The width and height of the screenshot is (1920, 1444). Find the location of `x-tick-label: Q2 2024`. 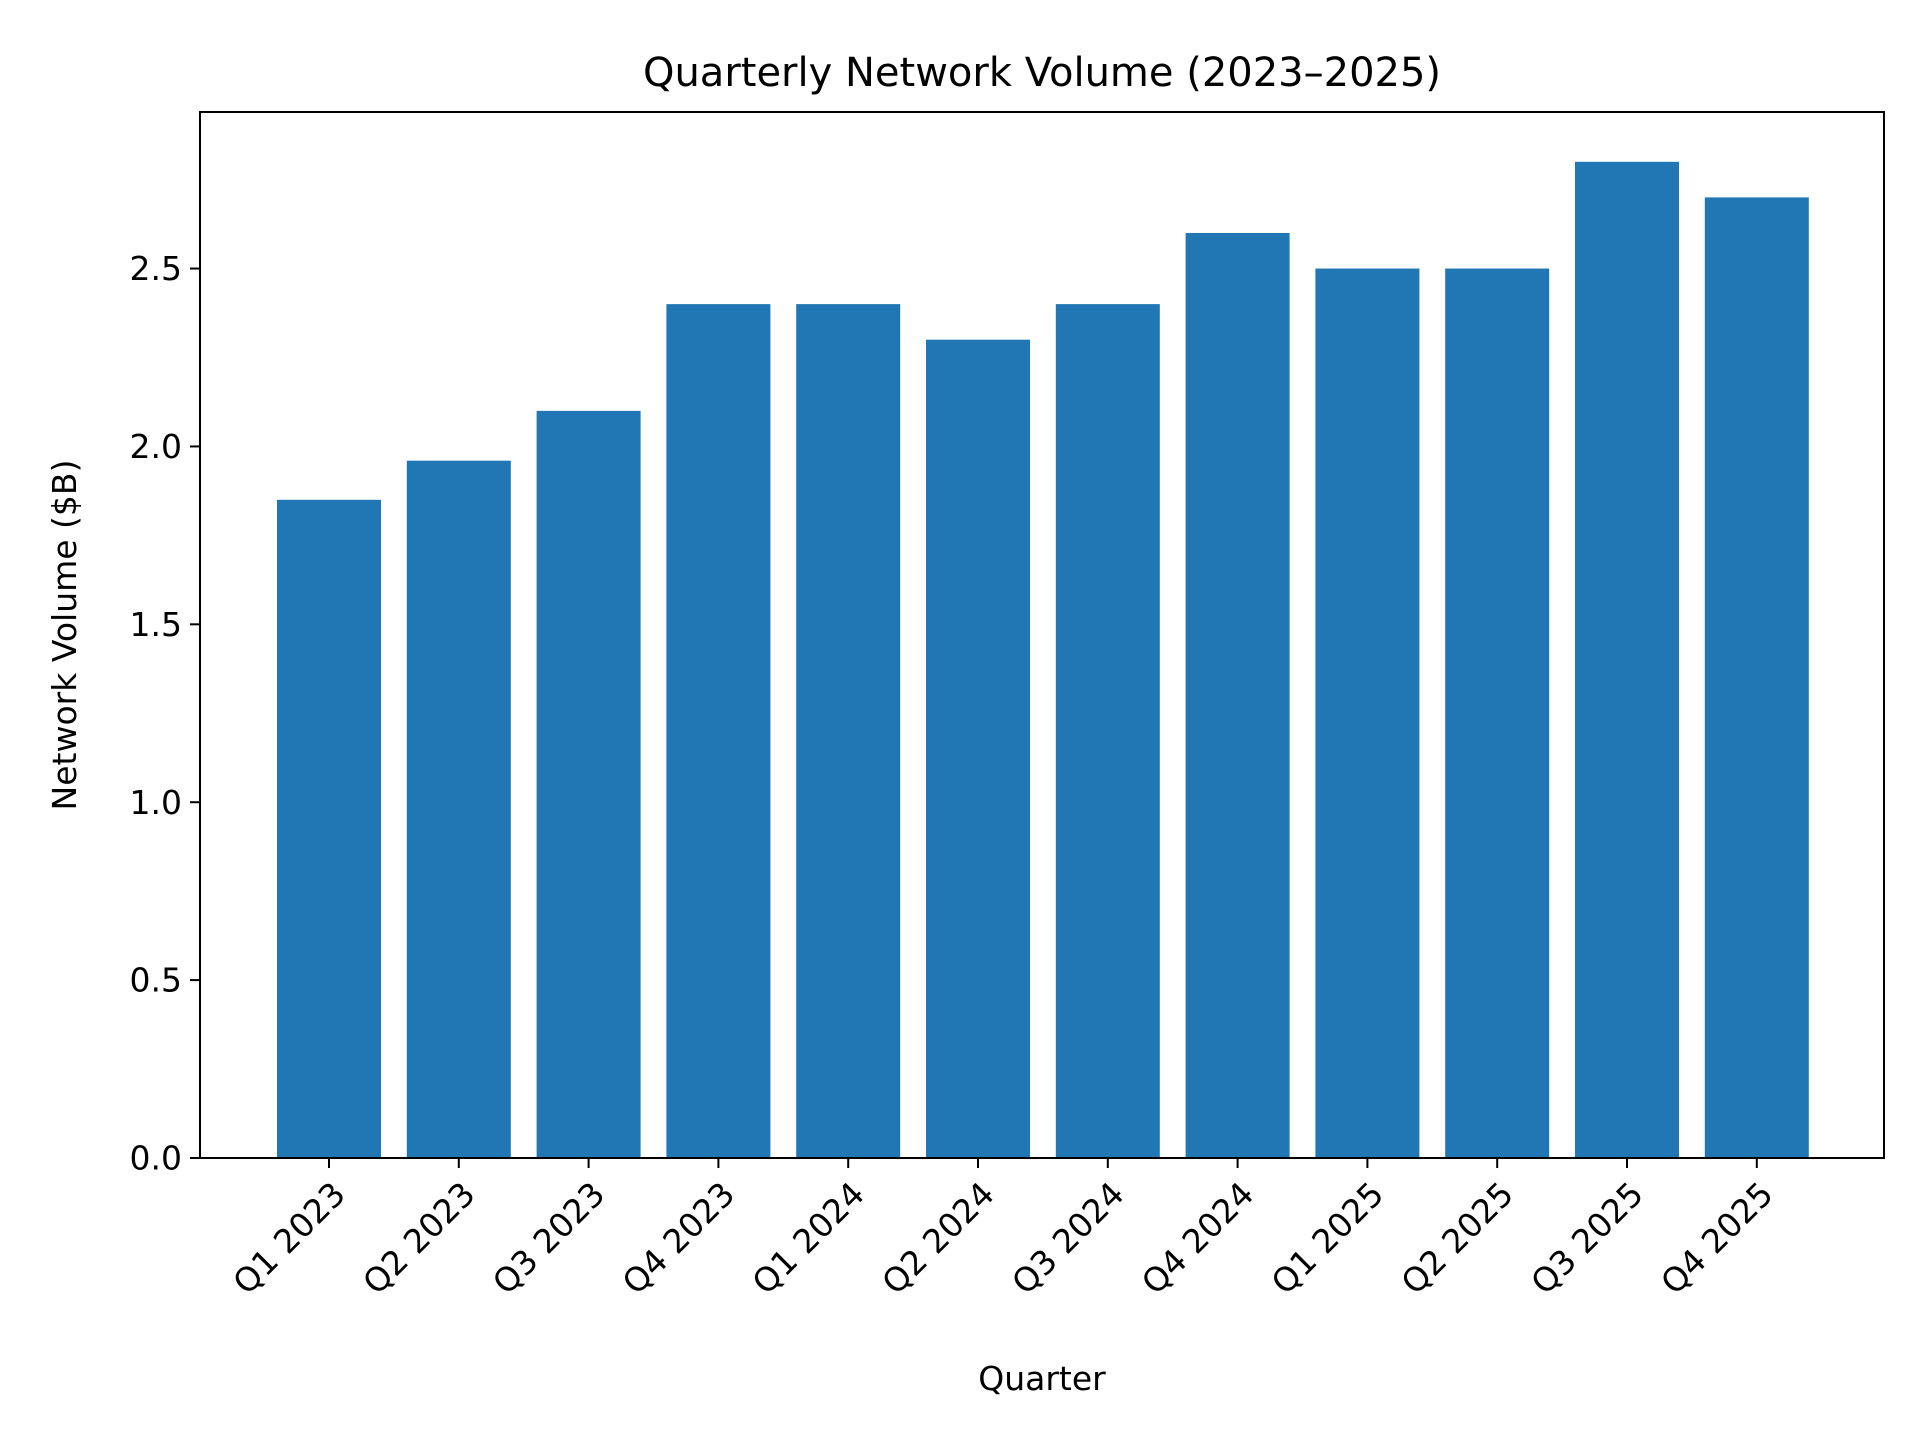

x-tick-label: Q2 2024 is located at coordinates (938, 1238).